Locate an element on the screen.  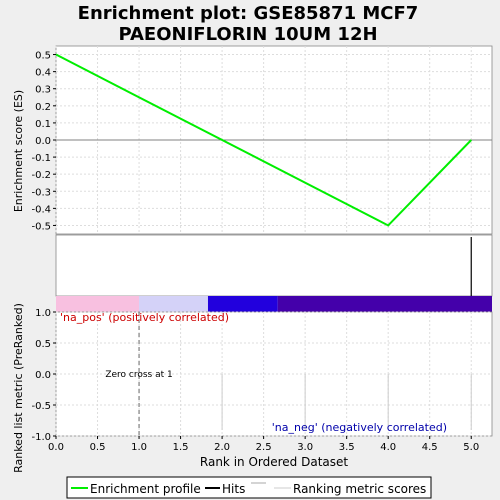
x-tick-label: 5.0 is located at coordinates (471, 447).